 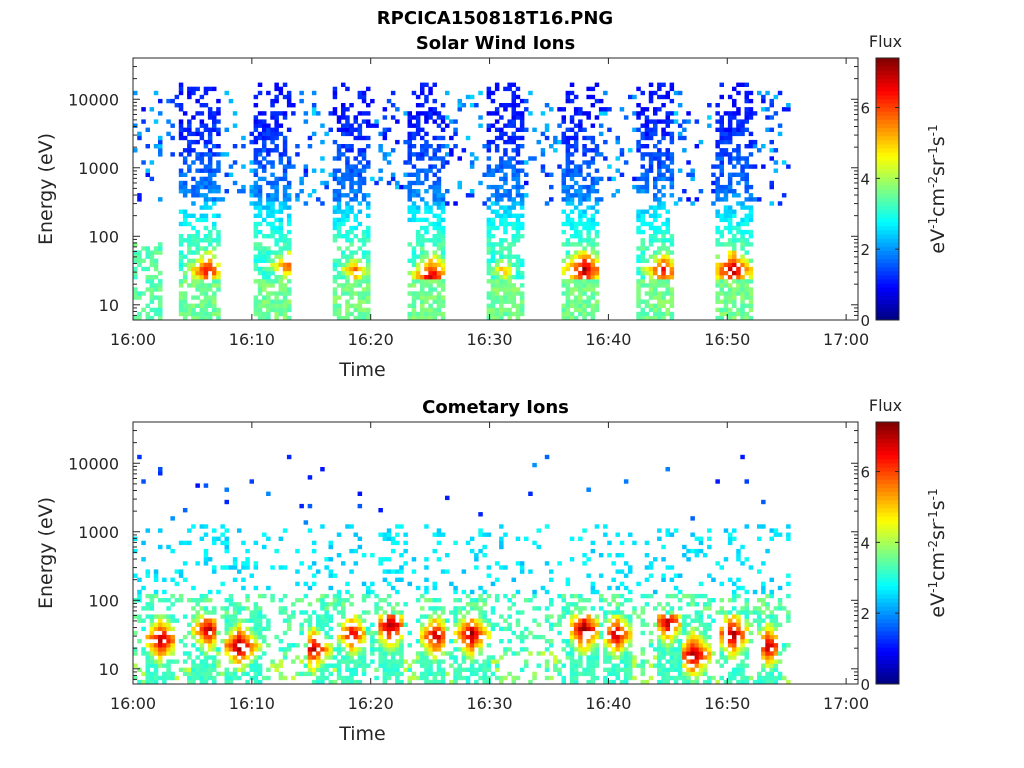 I want to click on colorbar-step, so click(x=887, y=306).